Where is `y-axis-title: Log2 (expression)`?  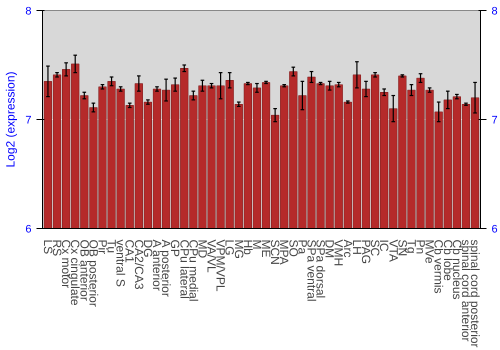
y-axis-title: Log2 (expression) is located at coordinates (10, 119).